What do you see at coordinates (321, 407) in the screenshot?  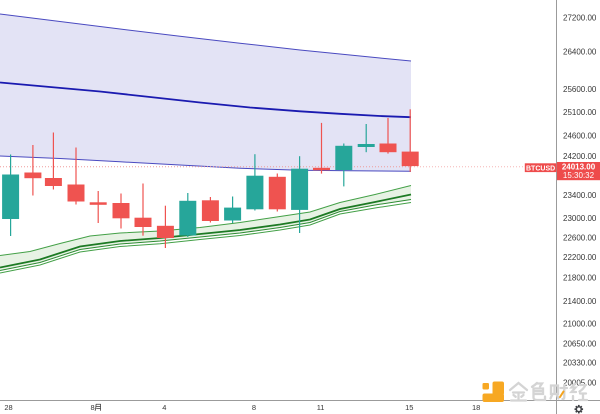 I see `svg-text: 11` at bounding box center [321, 407].